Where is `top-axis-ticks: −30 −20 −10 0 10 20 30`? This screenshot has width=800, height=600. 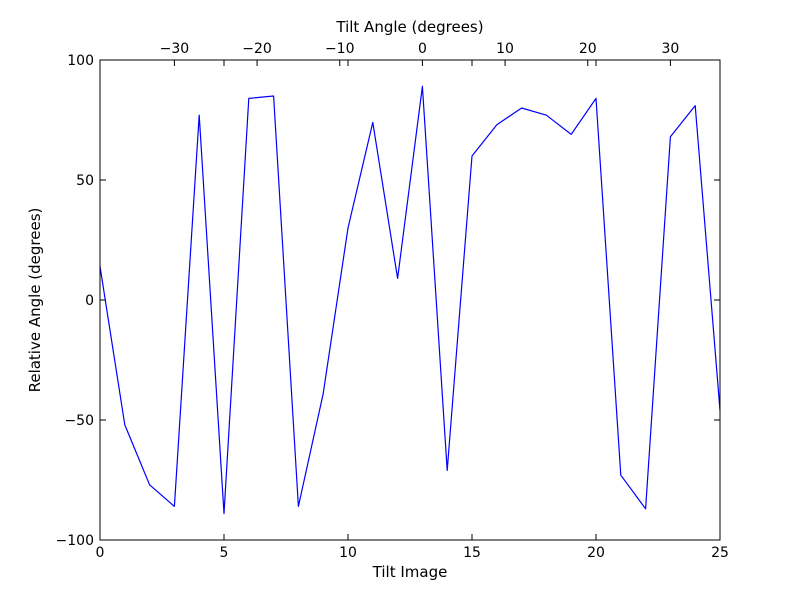
top-axis-ticks: −30 −20 −10 0 10 20 30 is located at coordinates (419, 53).